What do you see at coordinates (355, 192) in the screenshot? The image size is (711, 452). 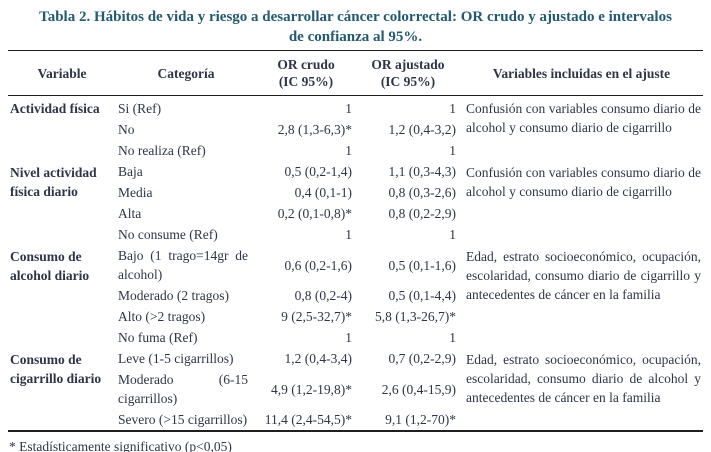 I see `table-row: Media 0,4 (0,1-1) 0,8 (0,3-2,6)` at bounding box center [355, 192].